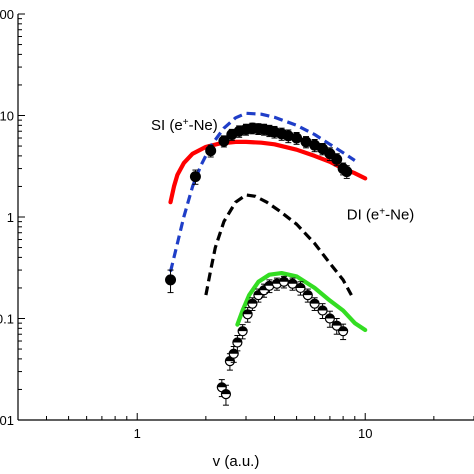 The width and height of the screenshot is (474, 474). I want to click on y-tick-label: 0.01, so click(7, 420).